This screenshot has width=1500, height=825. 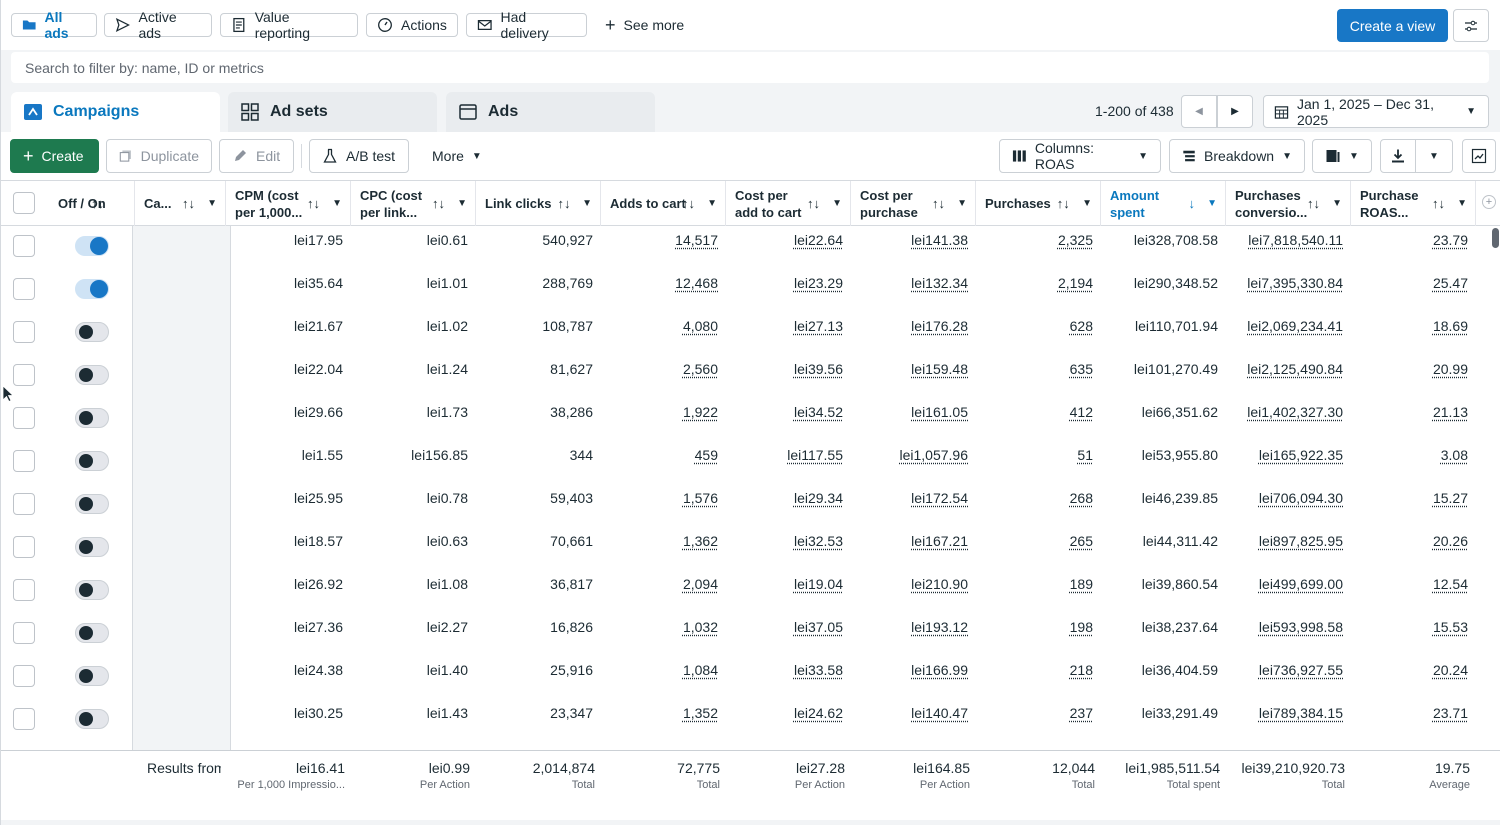 I want to click on cell-cpp: lei172.54, so click(x=939, y=498).